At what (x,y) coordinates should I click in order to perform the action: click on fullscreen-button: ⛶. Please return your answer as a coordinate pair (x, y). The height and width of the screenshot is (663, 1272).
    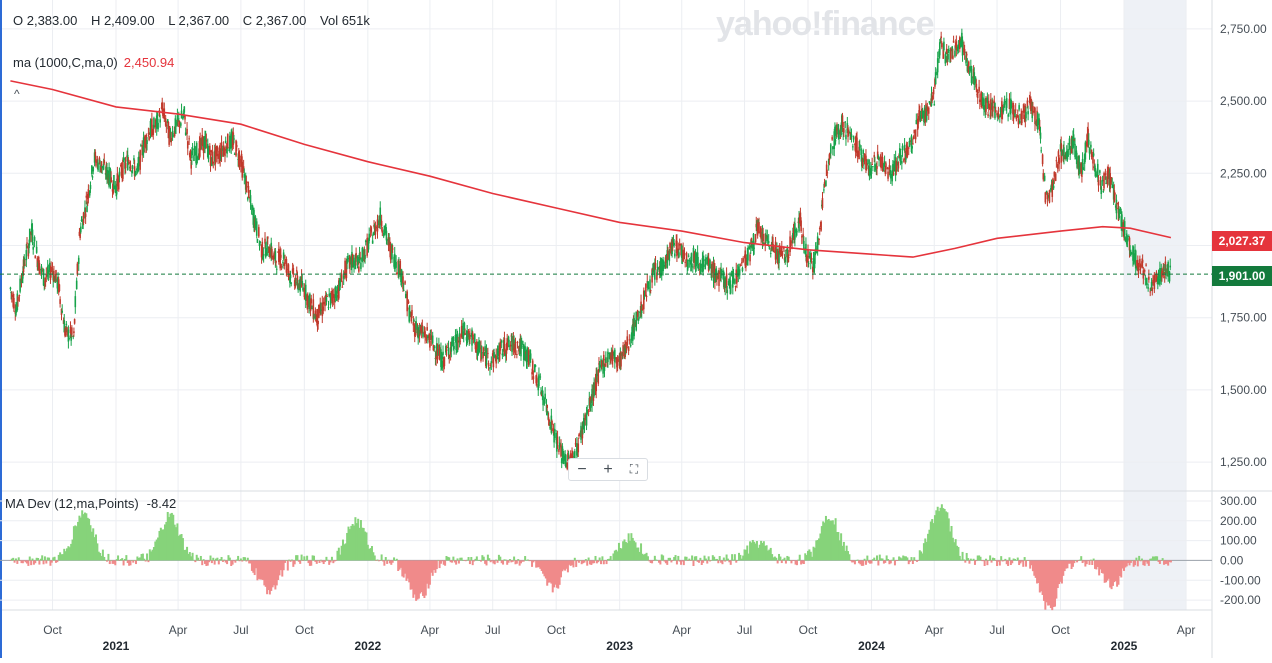
    Looking at the image, I should click on (634, 469).